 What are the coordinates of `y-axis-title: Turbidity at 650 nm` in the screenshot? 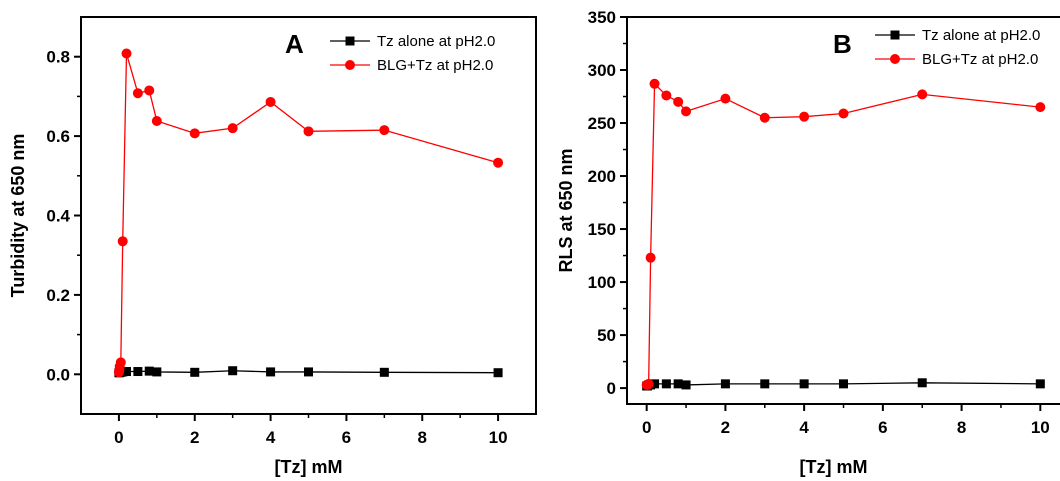 It's located at (18, 216).